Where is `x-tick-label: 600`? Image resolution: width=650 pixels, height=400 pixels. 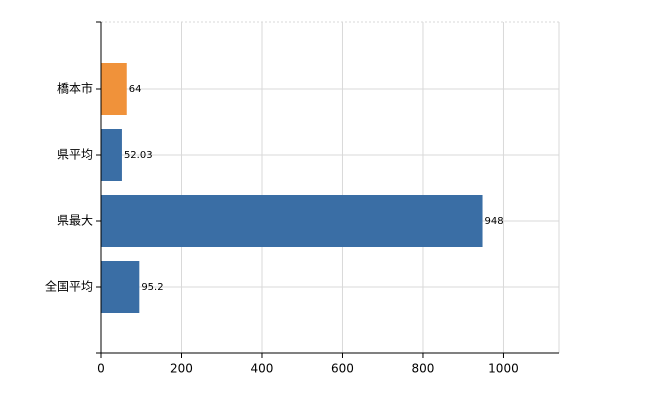
x-tick-label: 600 is located at coordinates (342, 369).